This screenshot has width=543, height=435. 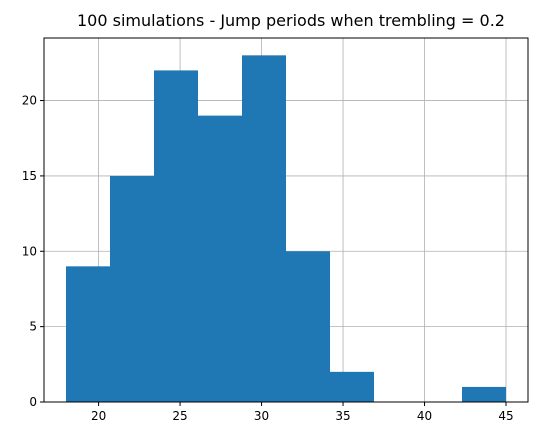 What do you see at coordinates (179, 416) in the screenshot?
I see `x-tick-label: 25` at bounding box center [179, 416].